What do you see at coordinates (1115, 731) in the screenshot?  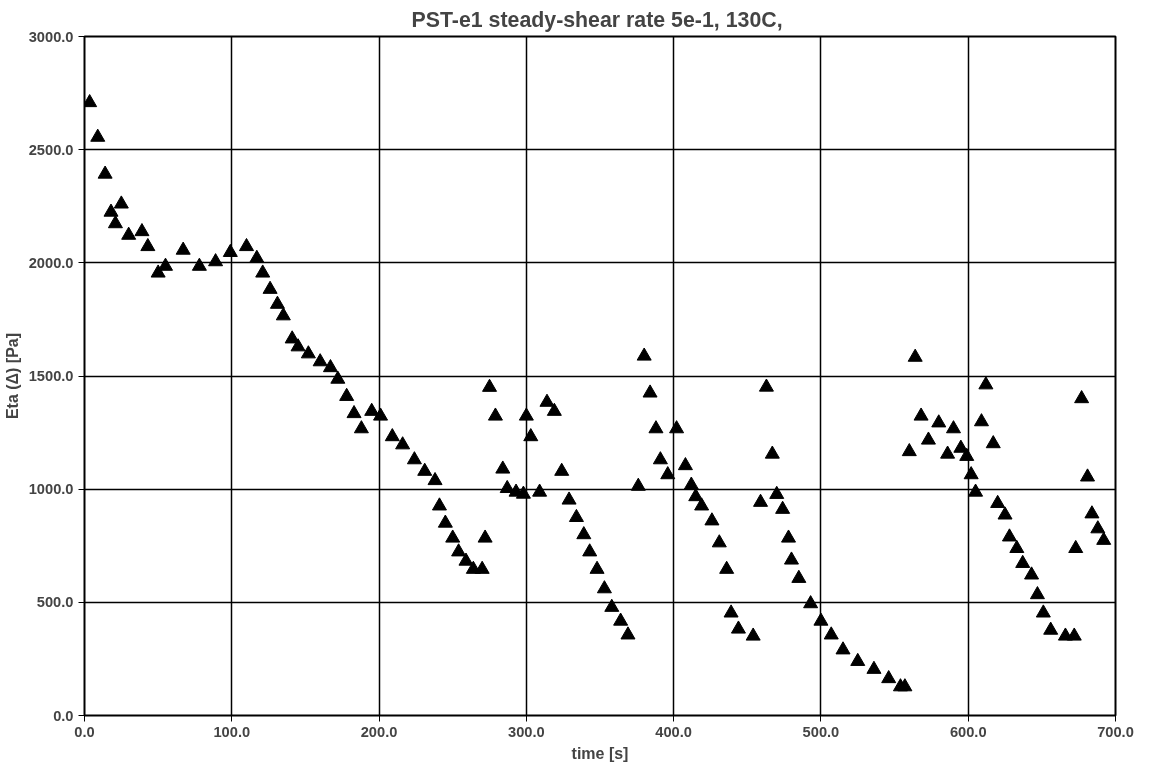 I see `x-tick-label: 700.0` at bounding box center [1115, 731].